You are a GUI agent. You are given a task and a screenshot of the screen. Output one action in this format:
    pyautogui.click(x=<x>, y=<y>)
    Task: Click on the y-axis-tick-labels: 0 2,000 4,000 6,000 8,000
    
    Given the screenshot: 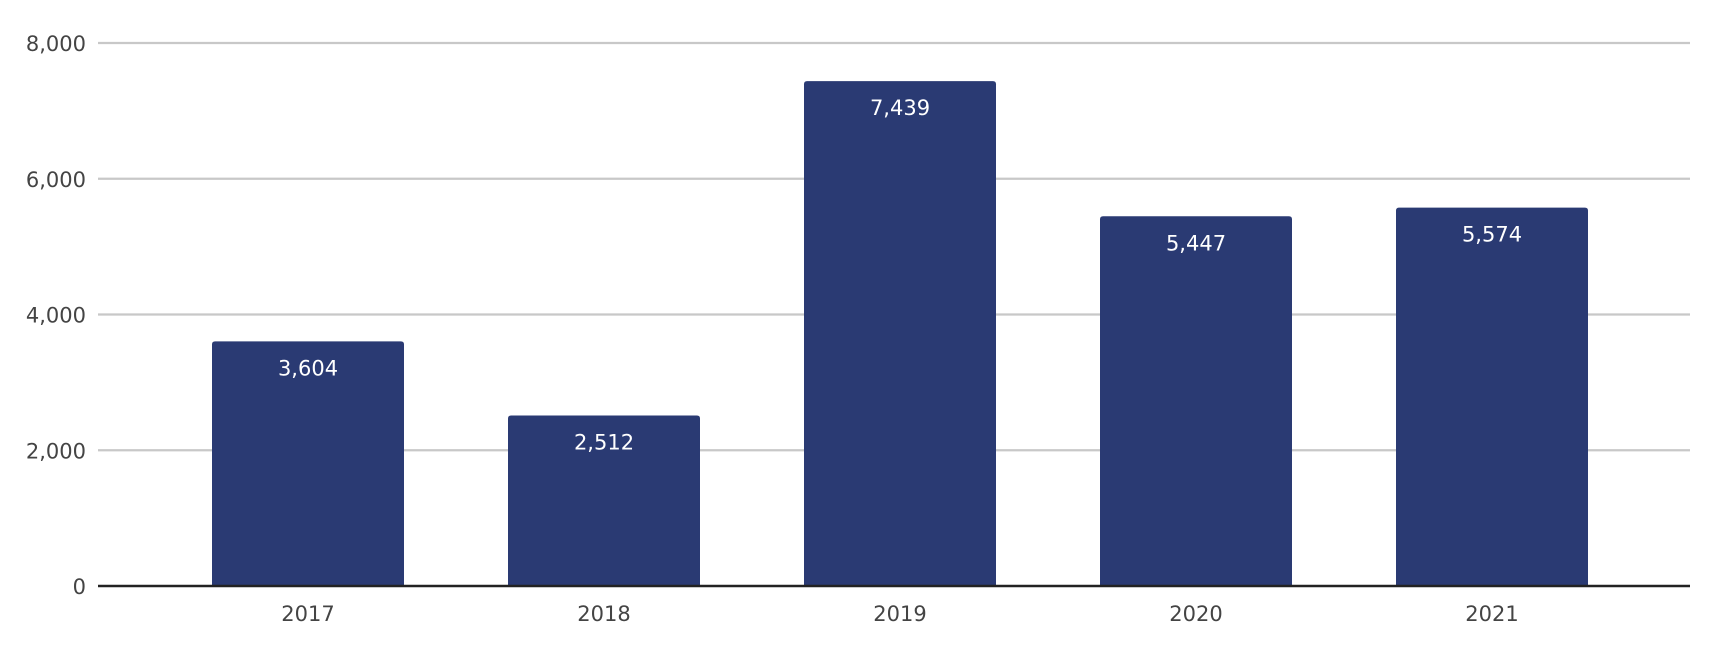 What is the action you would take?
    pyautogui.click(x=56, y=315)
    